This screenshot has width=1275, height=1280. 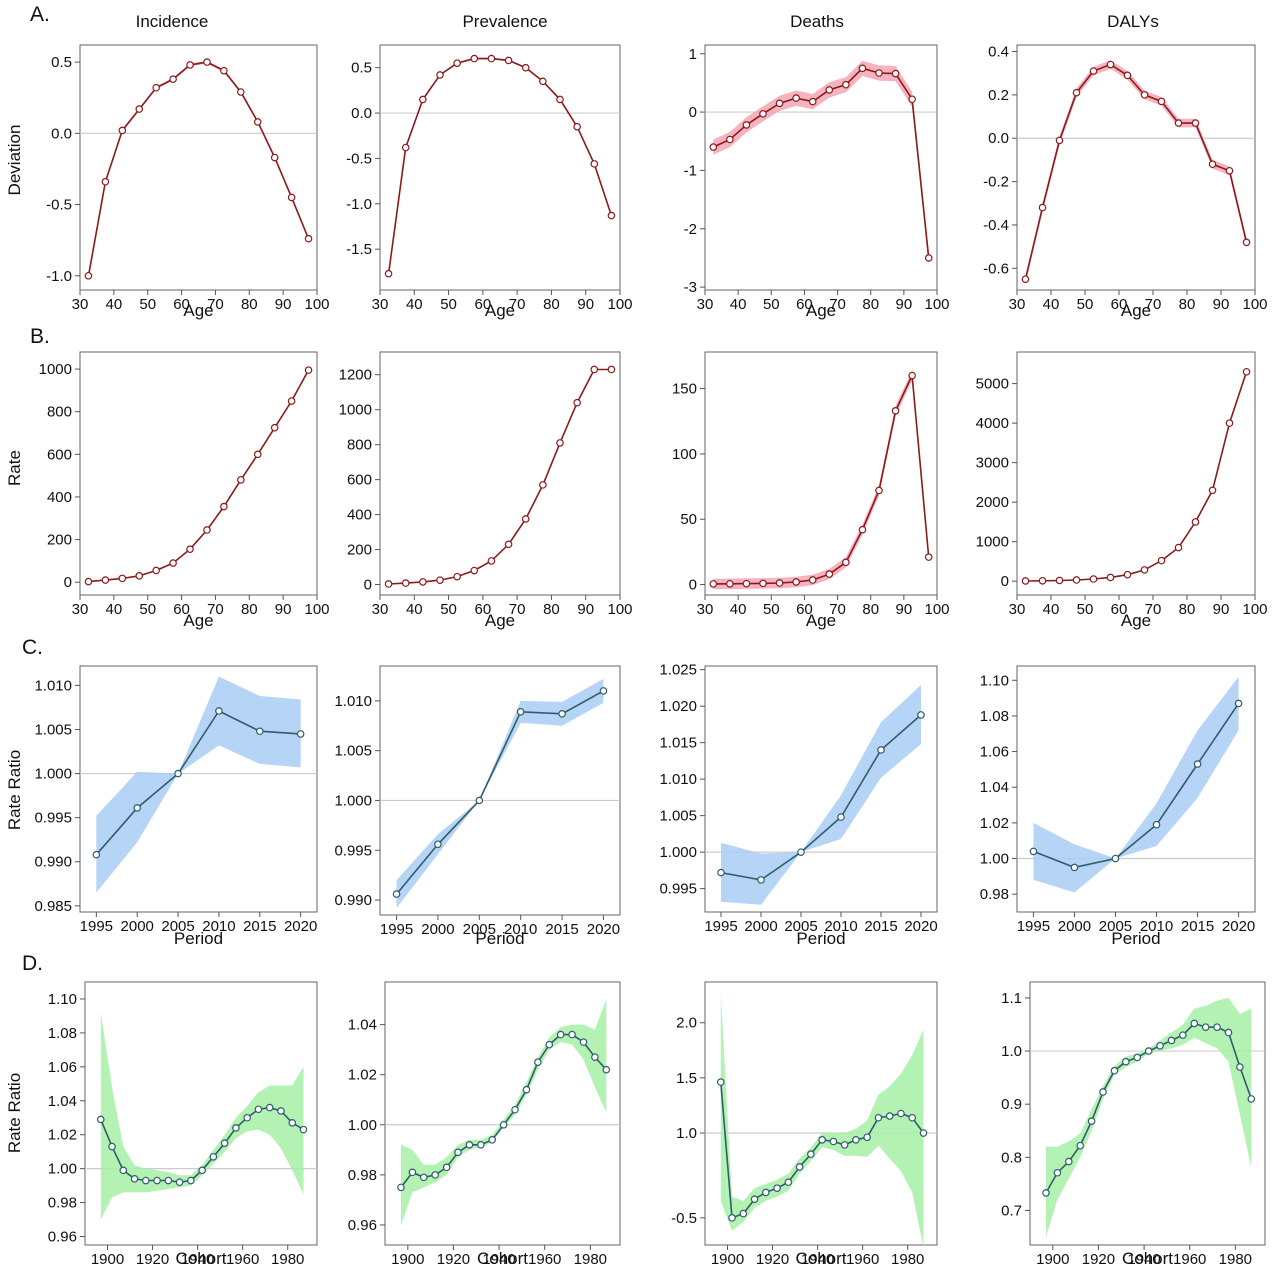 What do you see at coordinates (242, 1259) in the screenshot?
I see `x-tick-label: 1960` at bounding box center [242, 1259].